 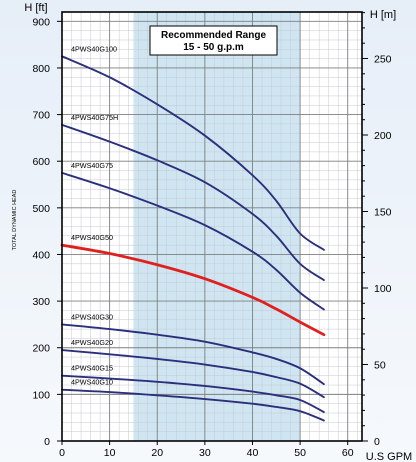 I want to click on annotation-box, so click(x=213, y=40).